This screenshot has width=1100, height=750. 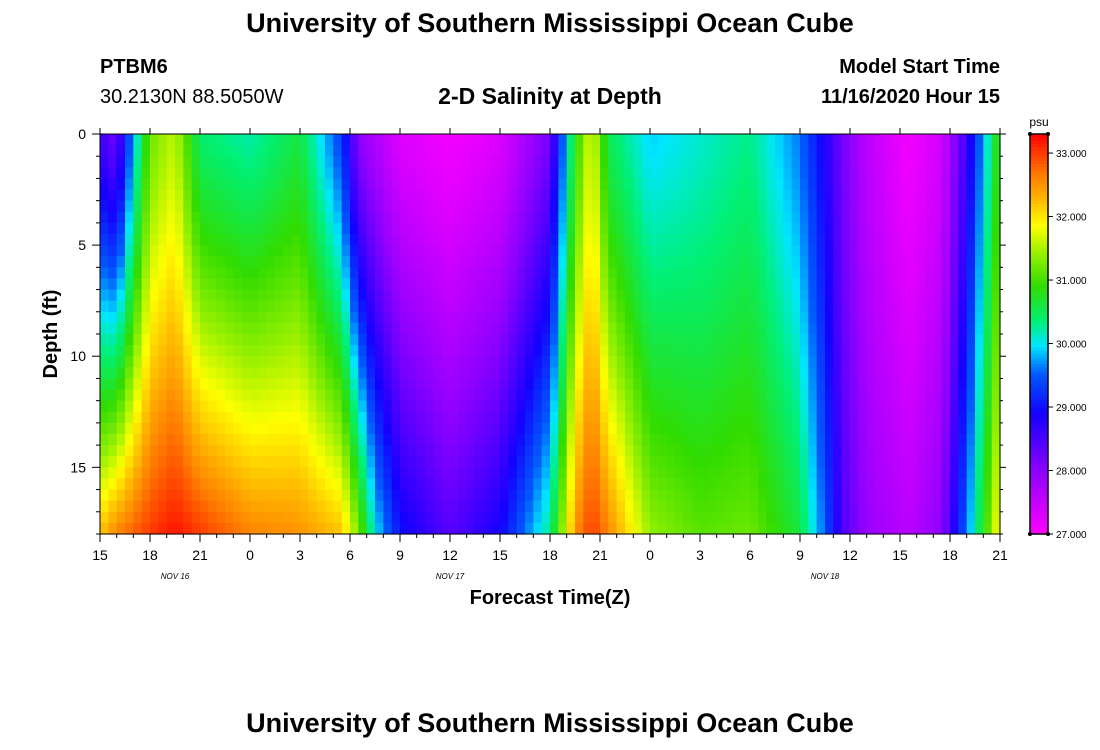 I want to click on colorbar-corner, so click(x=1030, y=134).